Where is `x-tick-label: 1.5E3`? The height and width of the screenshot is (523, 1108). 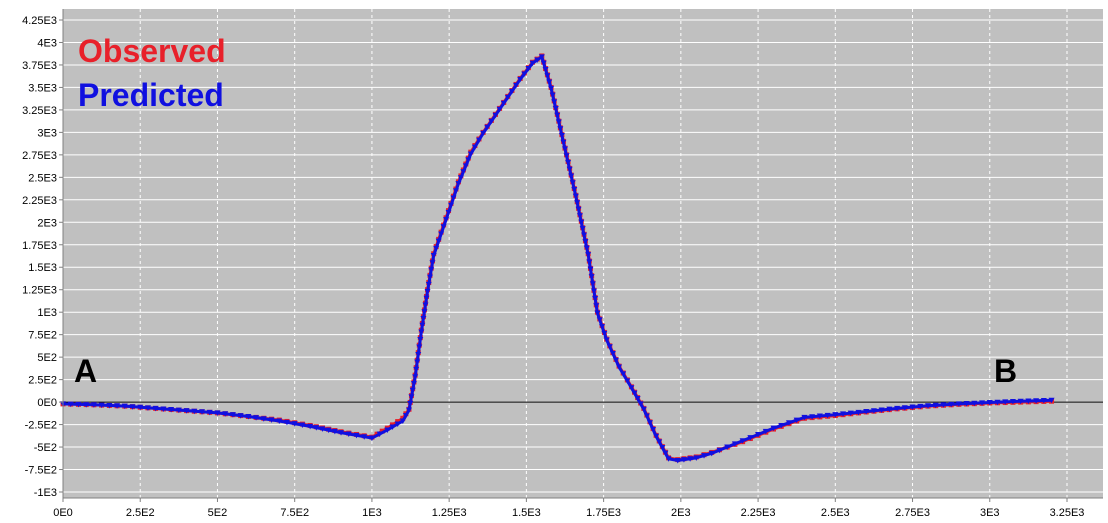 x-tick-label: 1.5E3 is located at coordinates (526, 513).